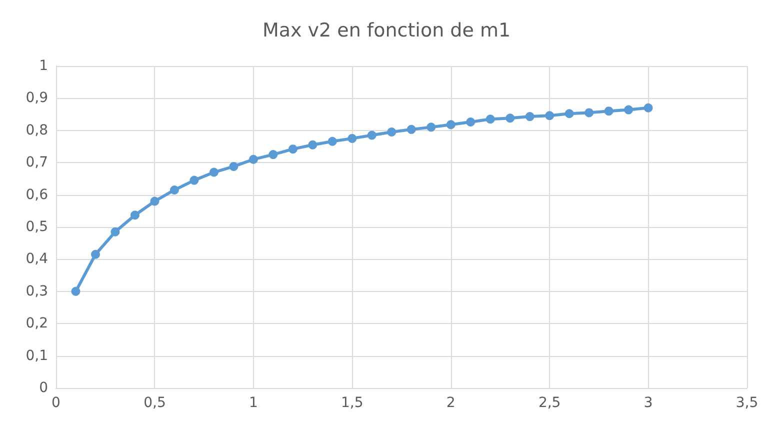 The width and height of the screenshot is (773, 428). What do you see at coordinates (37, 162) in the screenshot?
I see `y-tick-label: 0,7` at bounding box center [37, 162].